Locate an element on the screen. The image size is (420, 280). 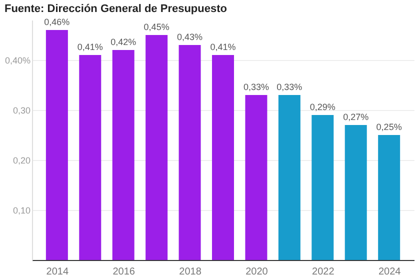
x-tick-label: 2024 is located at coordinates (390, 272).